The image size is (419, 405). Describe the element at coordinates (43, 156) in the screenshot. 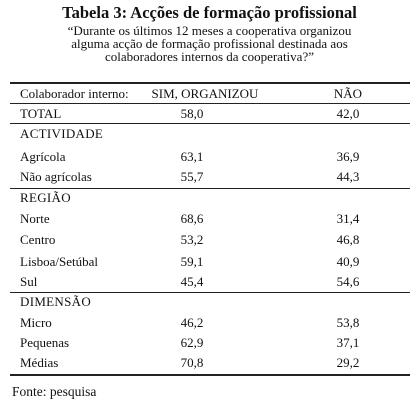

I see `row-label: Agrícola` at that location.